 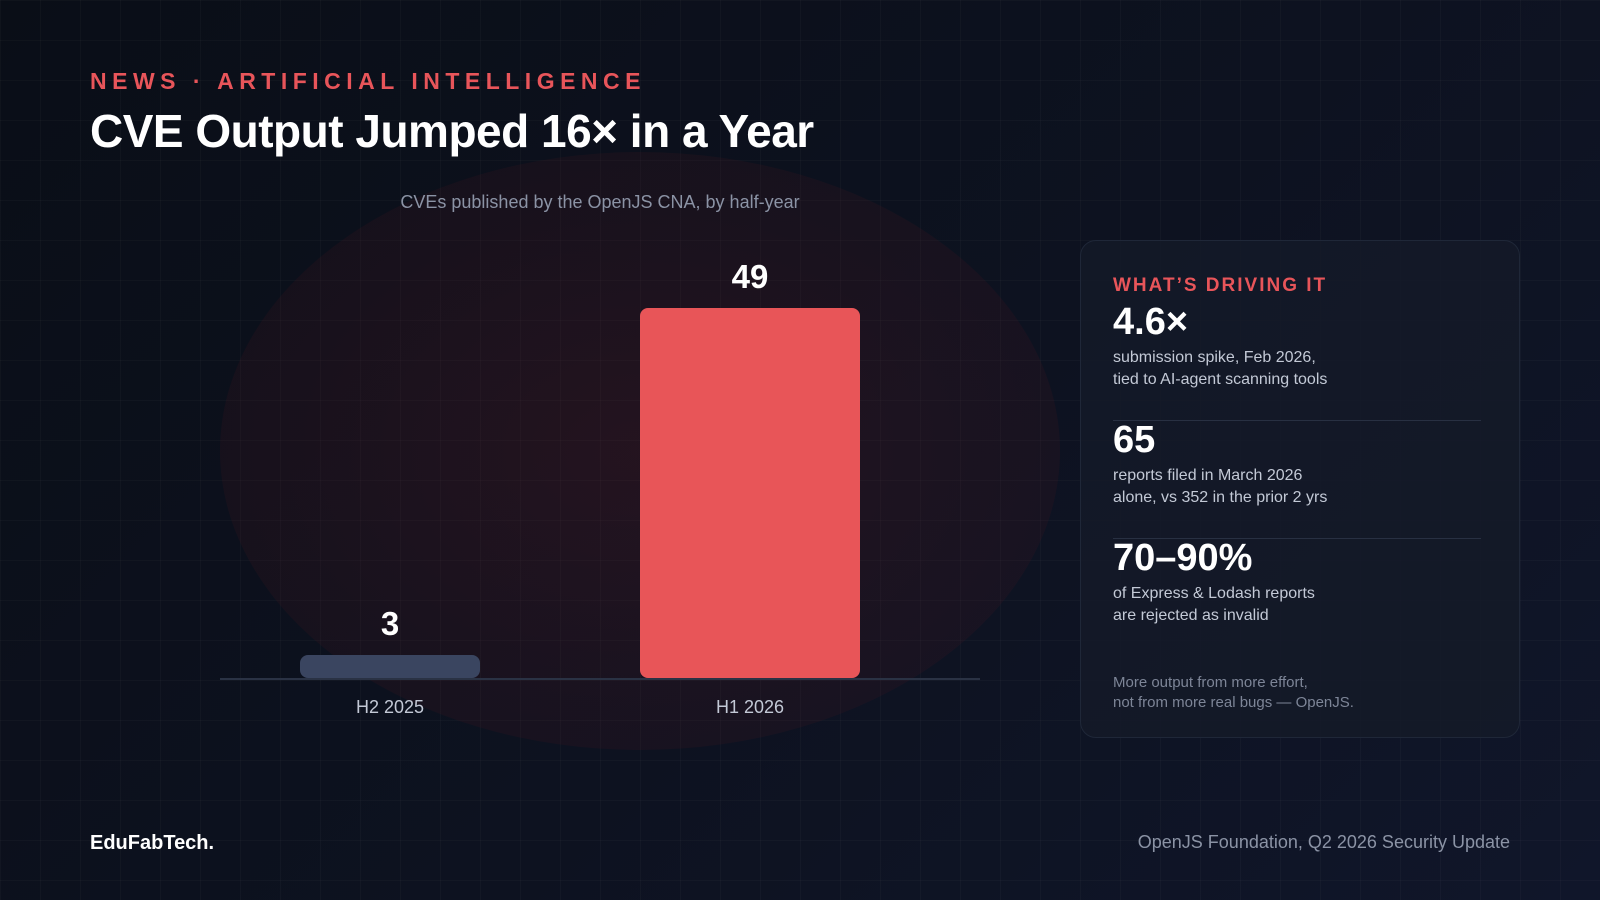 What do you see at coordinates (1151, 322) in the screenshot?
I see `stat-value: 4.6×` at bounding box center [1151, 322].